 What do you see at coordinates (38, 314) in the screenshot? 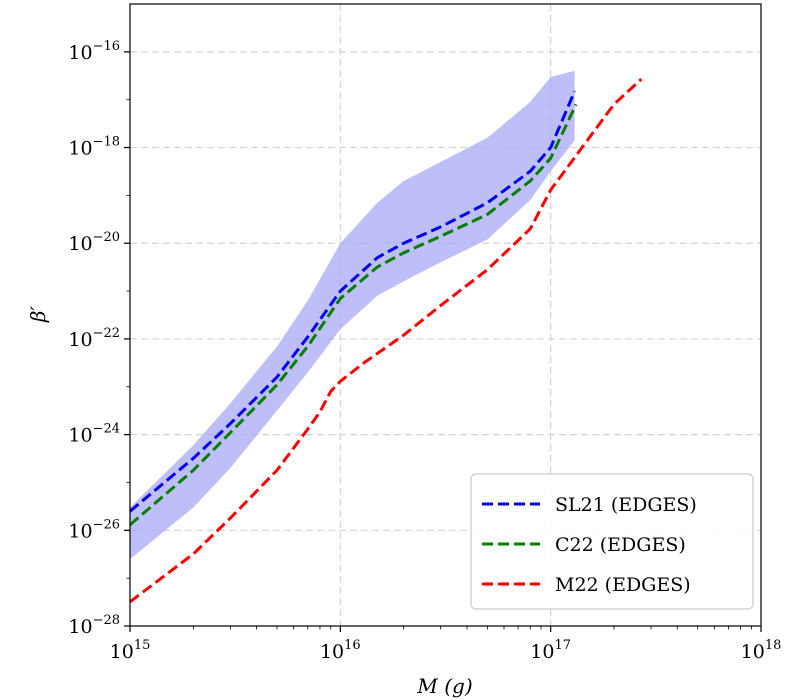
I see `y-axis-label: β′` at bounding box center [38, 314].